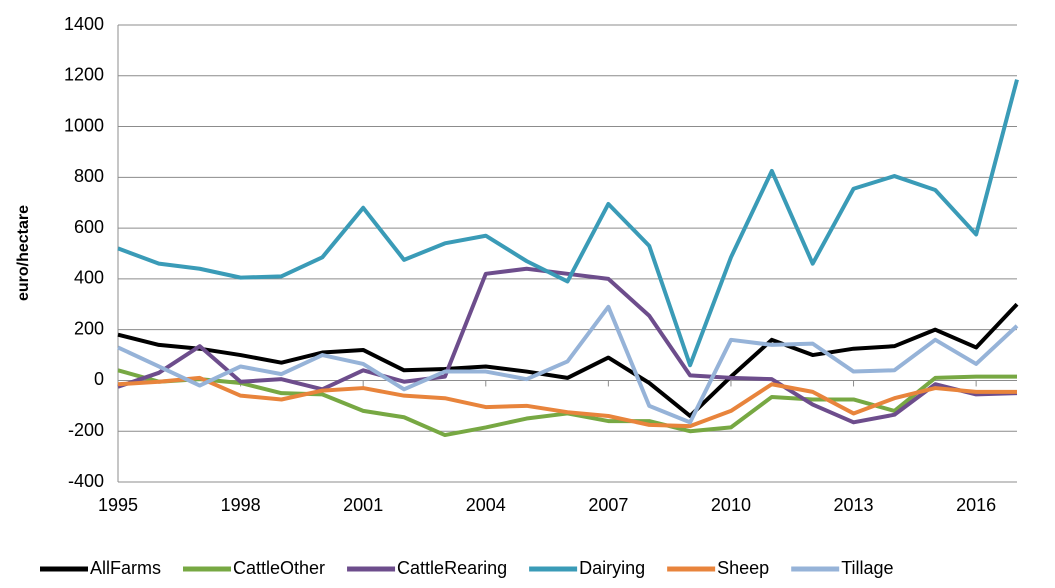 The height and width of the screenshot is (588, 1055). What do you see at coordinates (84, 125) in the screenshot?
I see `y-tick-label: 1000` at bounding box center [84, 125].